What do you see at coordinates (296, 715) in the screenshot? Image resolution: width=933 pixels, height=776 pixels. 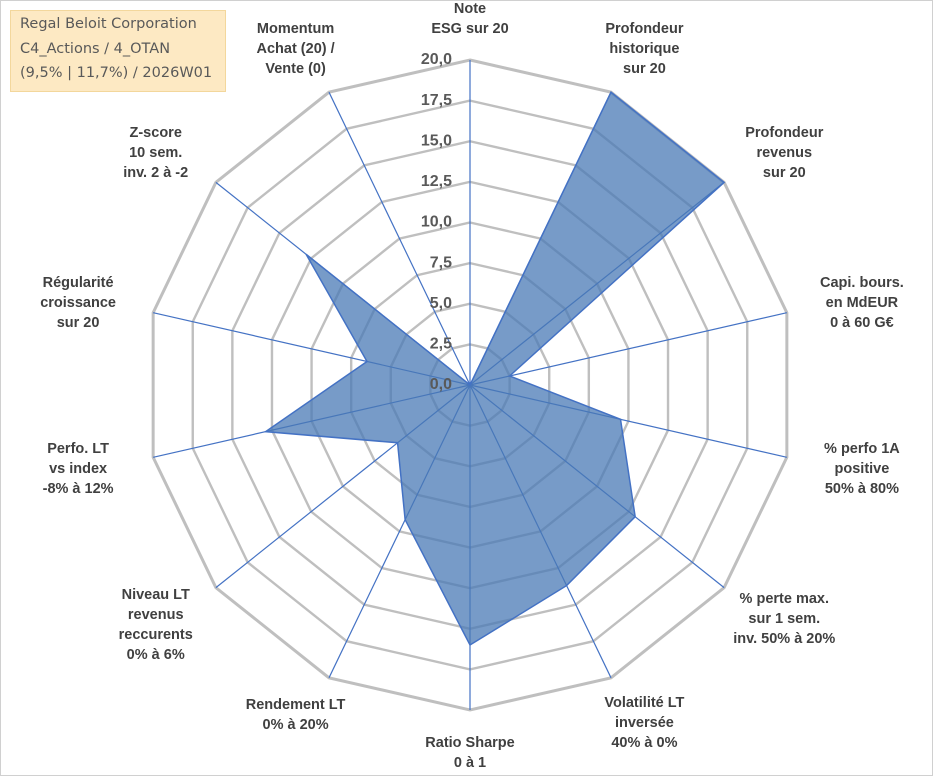 I see `axis-label: Rendement LT 0% à 20%` at bounding box center [296, 715].